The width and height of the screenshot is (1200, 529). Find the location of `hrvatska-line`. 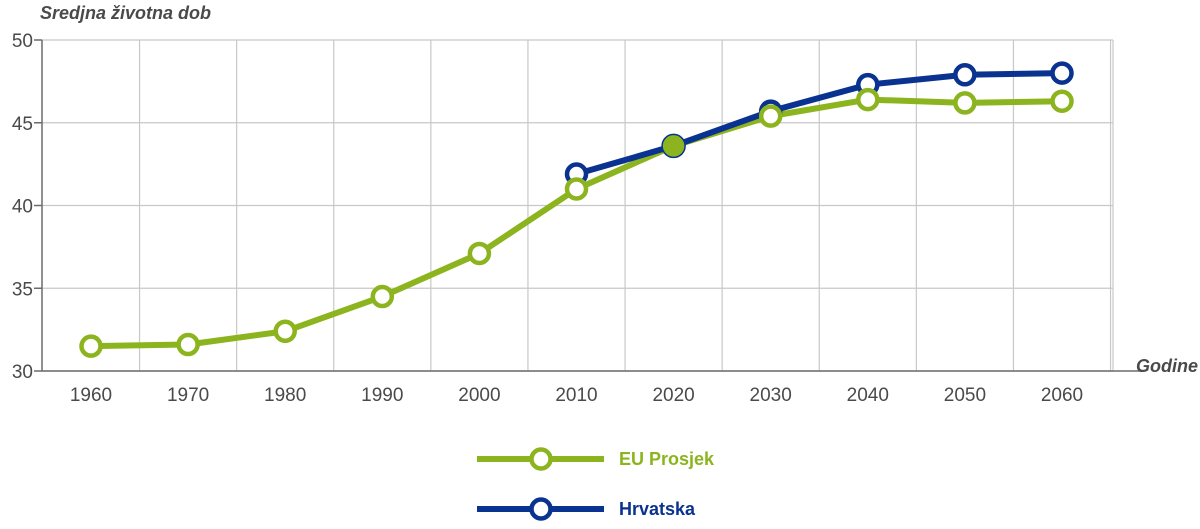

hrvatska-line is located at coordinates (819, 124).